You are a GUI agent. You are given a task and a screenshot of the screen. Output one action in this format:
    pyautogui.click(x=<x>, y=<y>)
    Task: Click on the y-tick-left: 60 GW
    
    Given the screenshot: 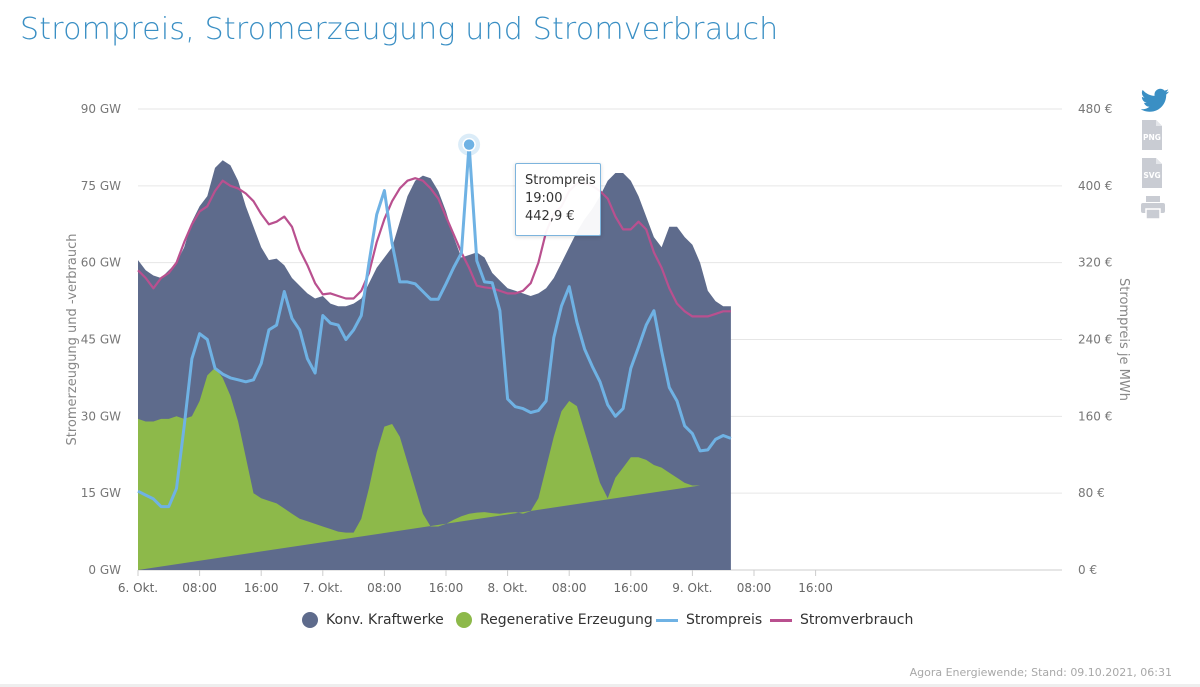 What is the action you would take?
    pyautogui.click(x=101, y=263)
    